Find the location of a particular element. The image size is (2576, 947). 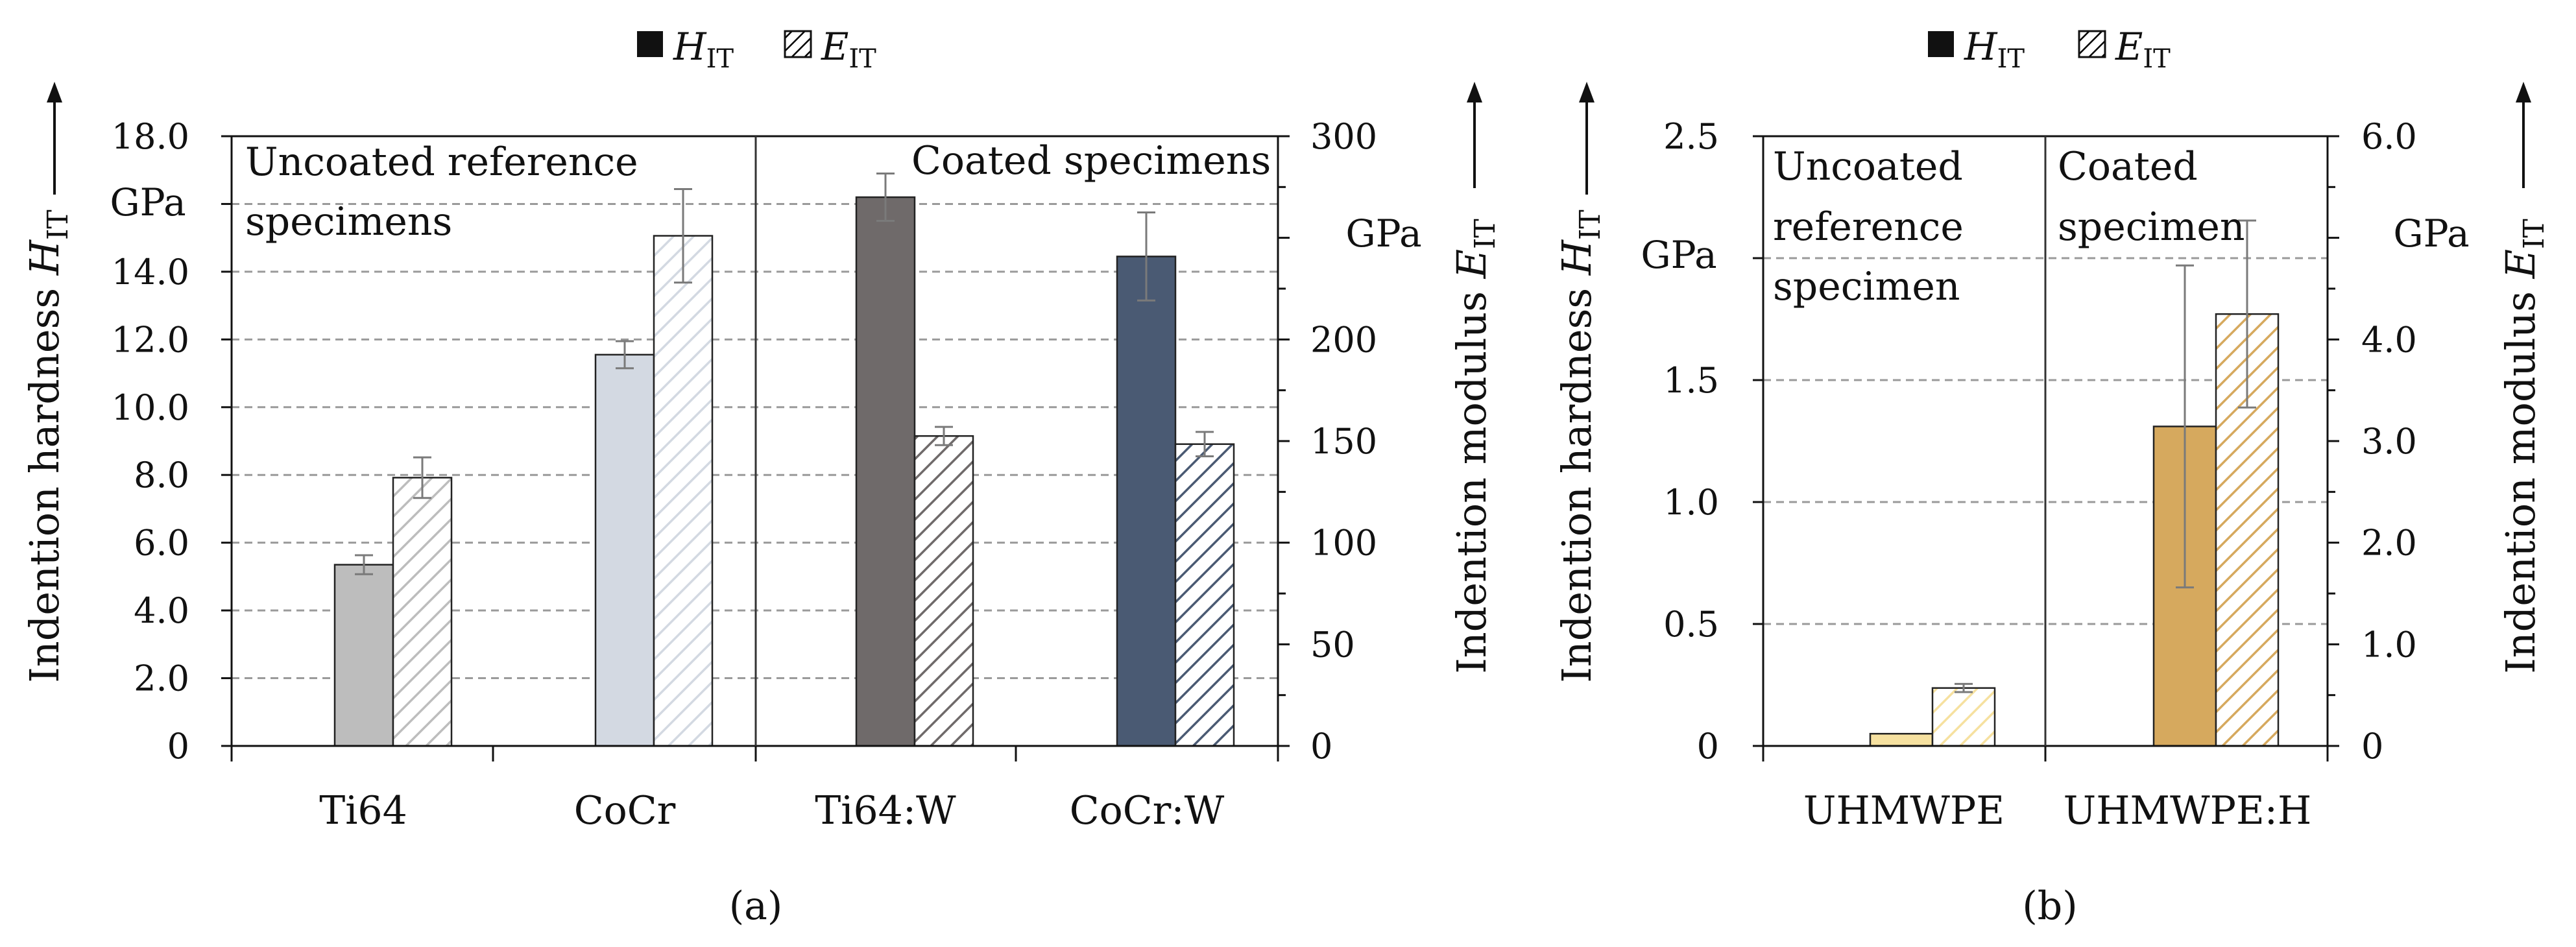

chart-a-left-tick-label: 14.0 is located at coordinates (150, 272).